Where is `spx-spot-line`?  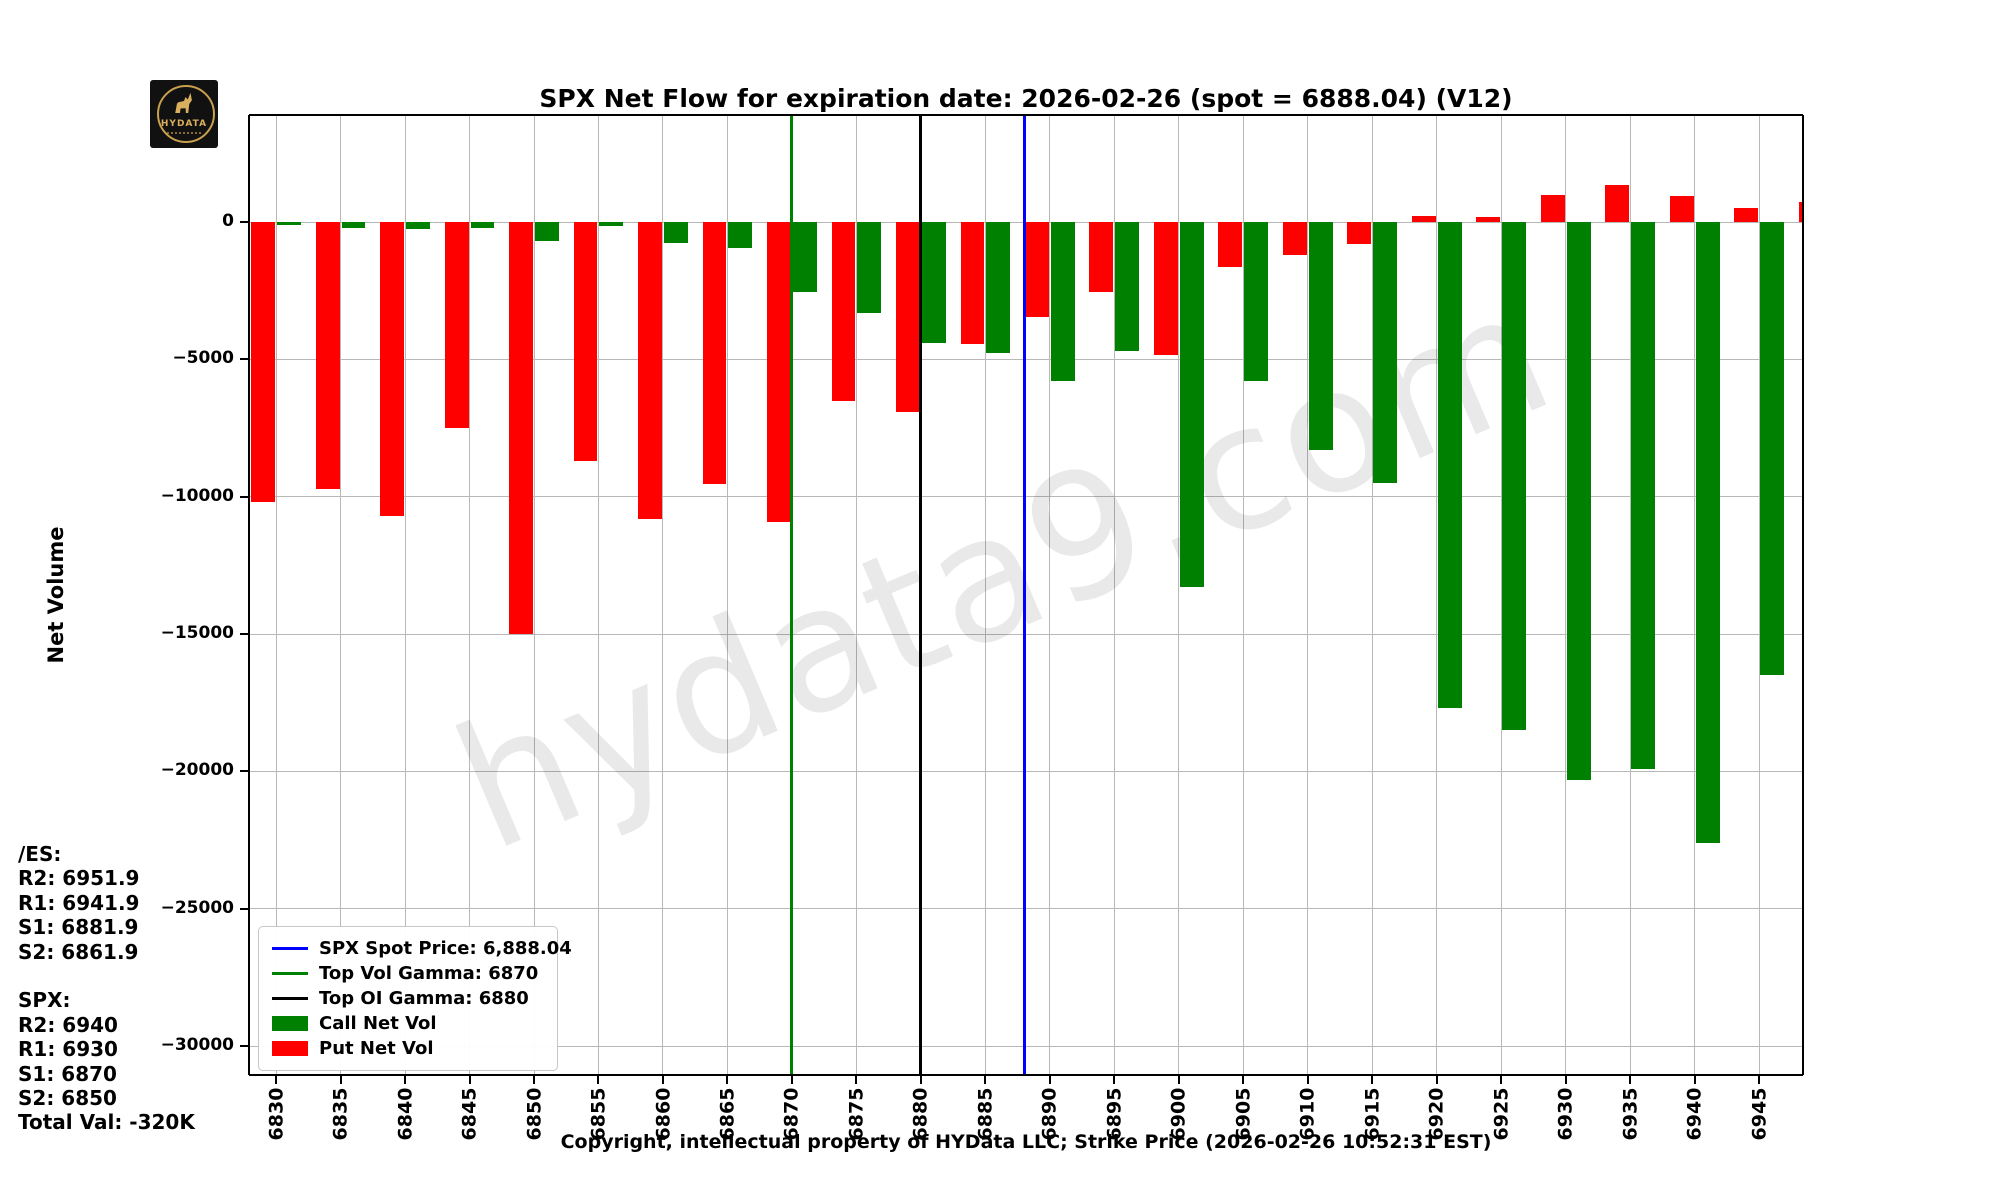 spx-spot-line is located at coordinates (1025, 595).